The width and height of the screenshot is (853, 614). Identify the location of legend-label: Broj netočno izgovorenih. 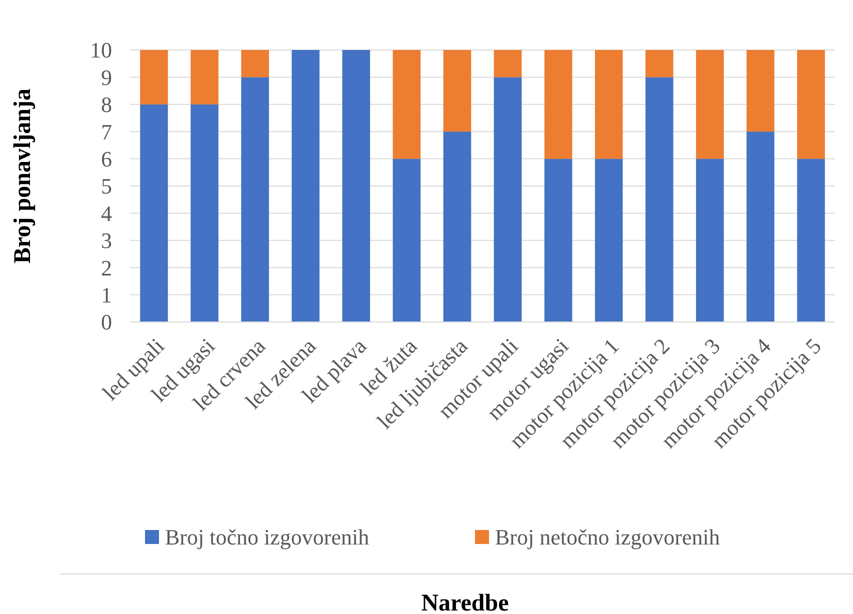
(607, 537).